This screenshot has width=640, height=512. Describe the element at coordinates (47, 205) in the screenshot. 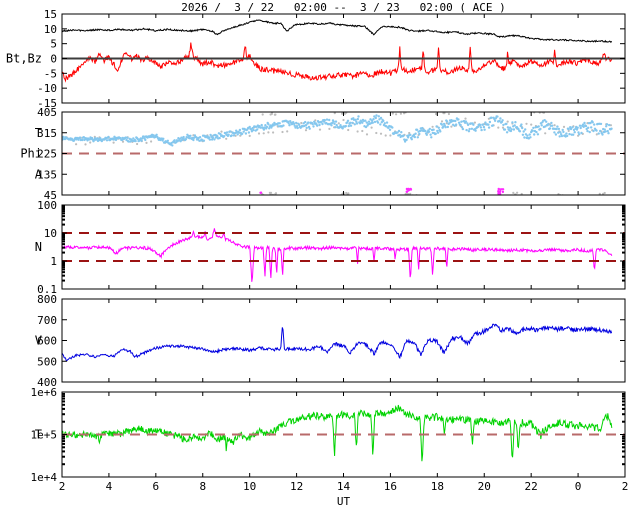

I see `y-tick-label: 100` at that location.